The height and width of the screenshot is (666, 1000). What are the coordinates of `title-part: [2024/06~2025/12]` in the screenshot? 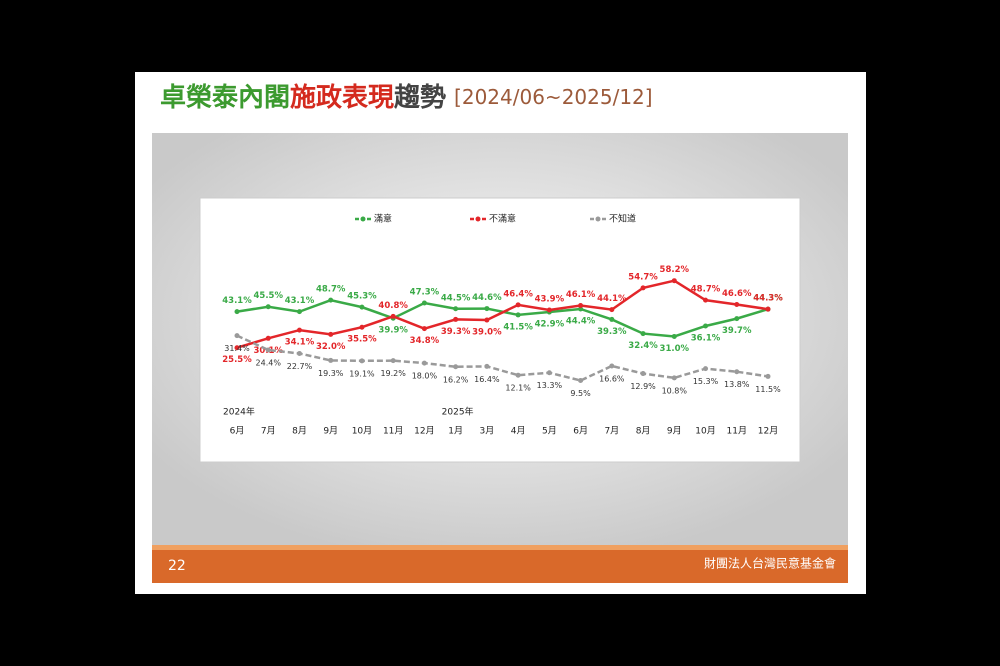 It's located at (553, 97).